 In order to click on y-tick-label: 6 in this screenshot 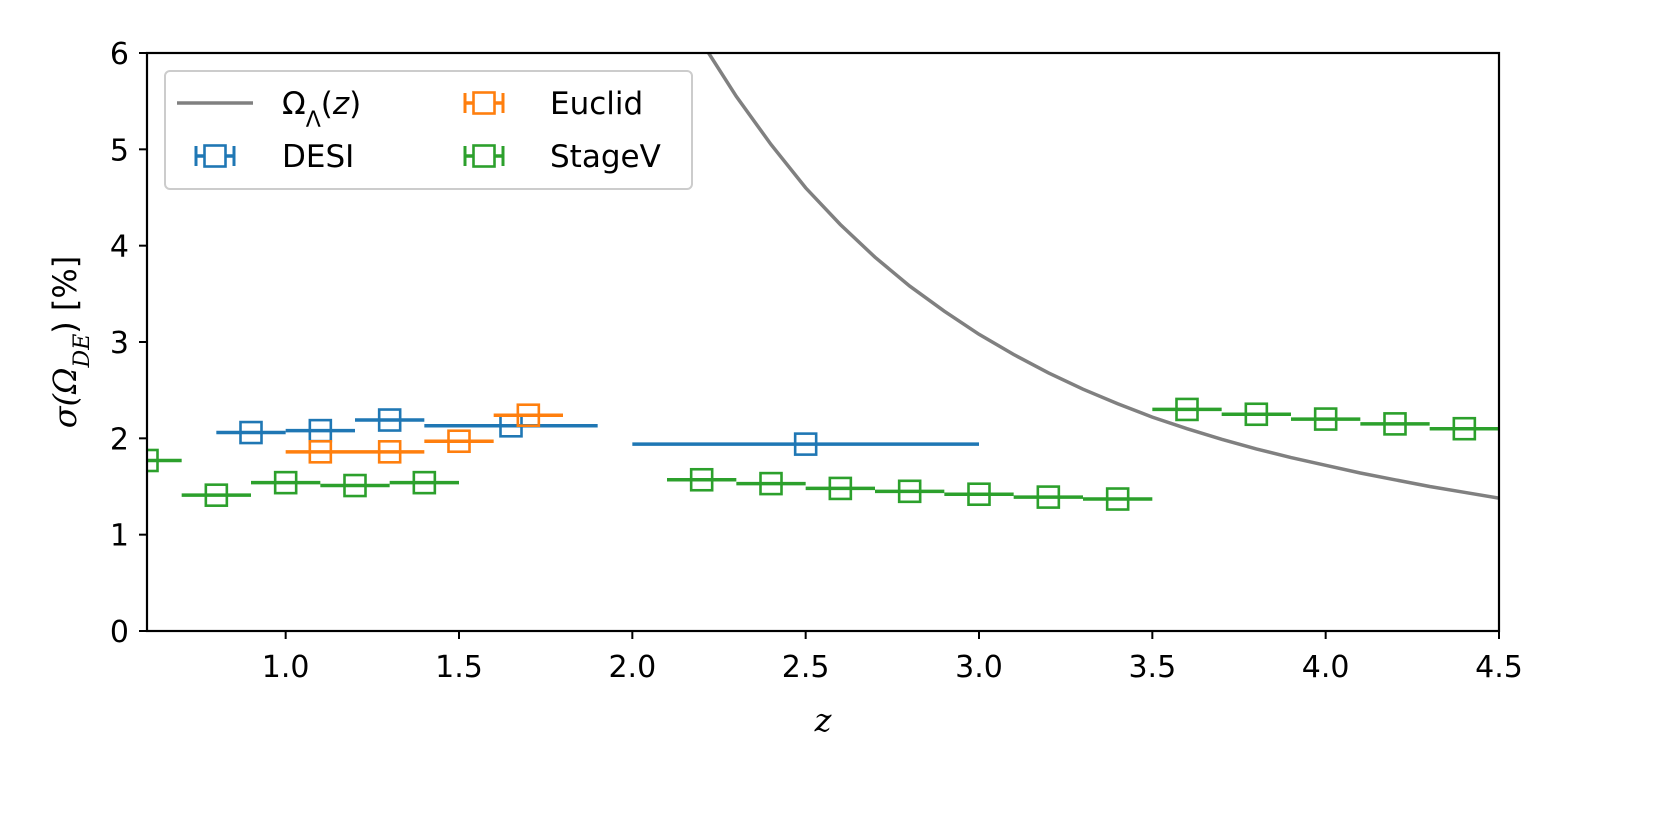, I will do `click(119, 54)`.